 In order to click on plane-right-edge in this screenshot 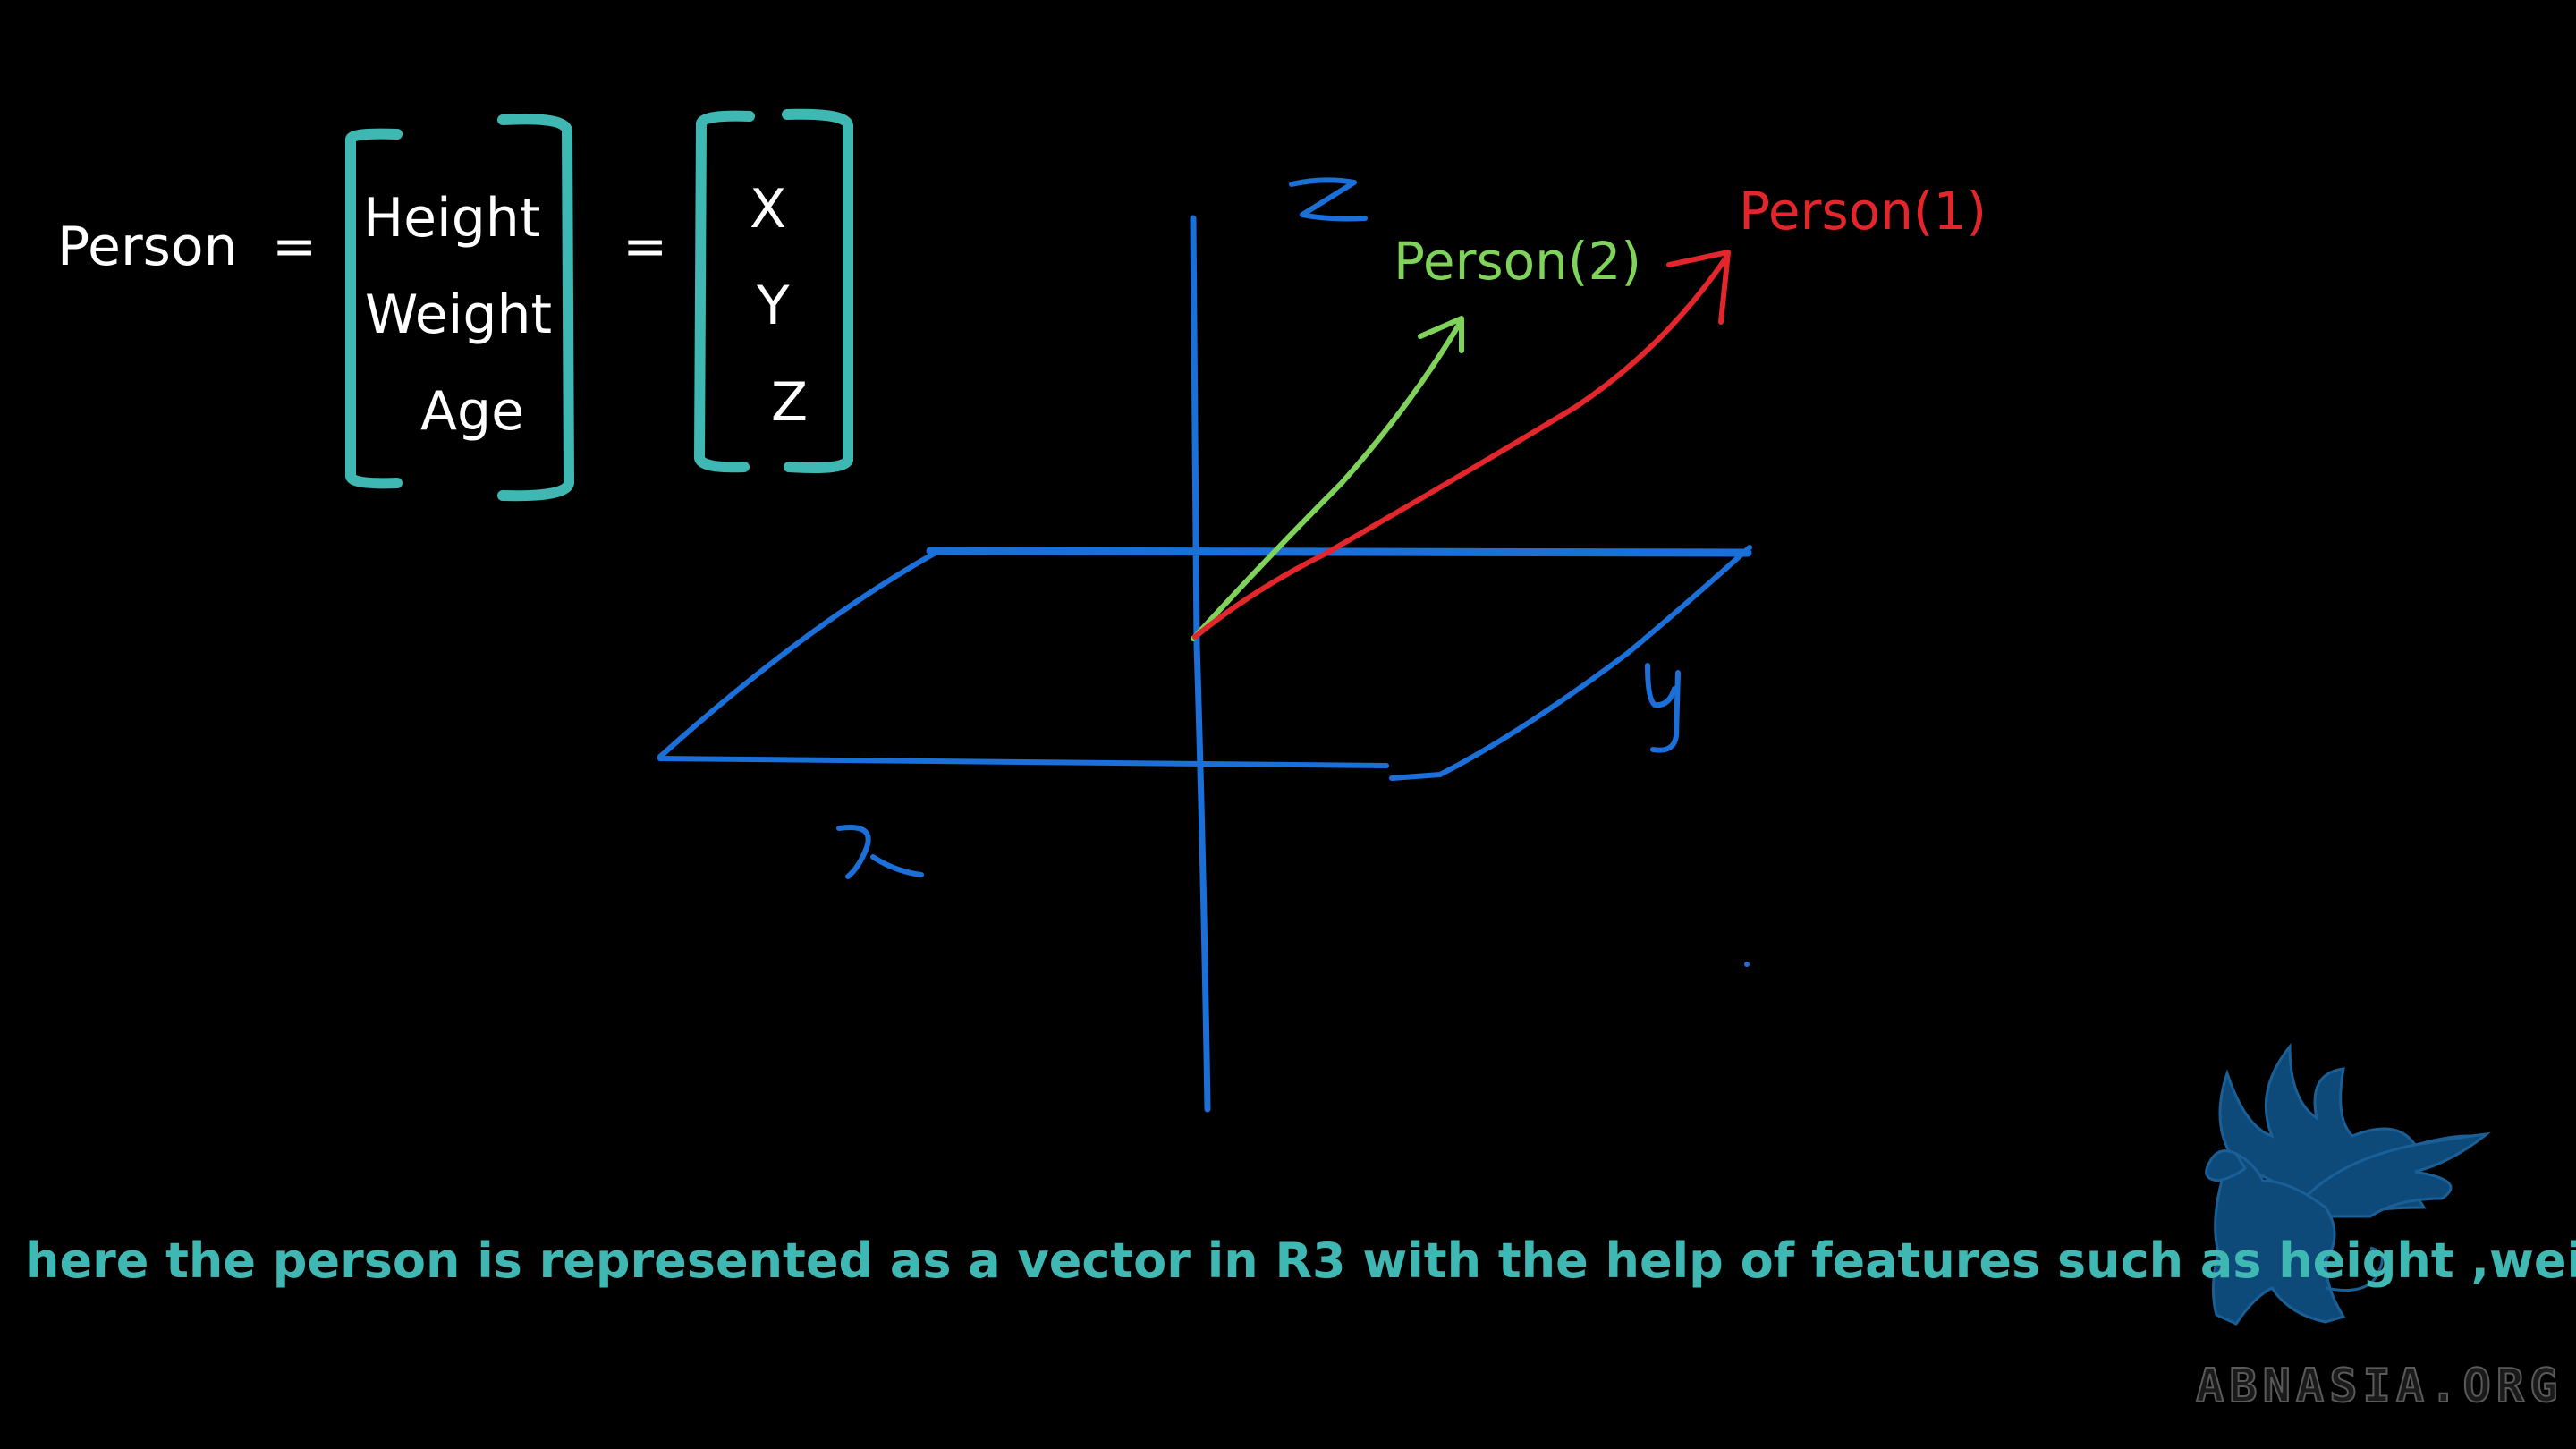, I will do `click(1570, 663)`.